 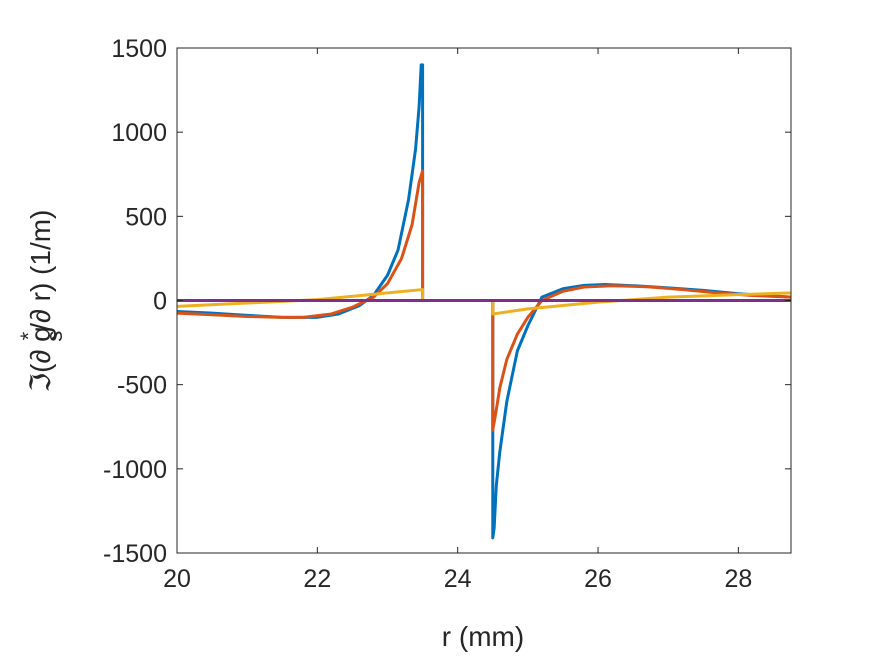 I want to click on y-tick-label: -1000, so click(x=135, y=470).